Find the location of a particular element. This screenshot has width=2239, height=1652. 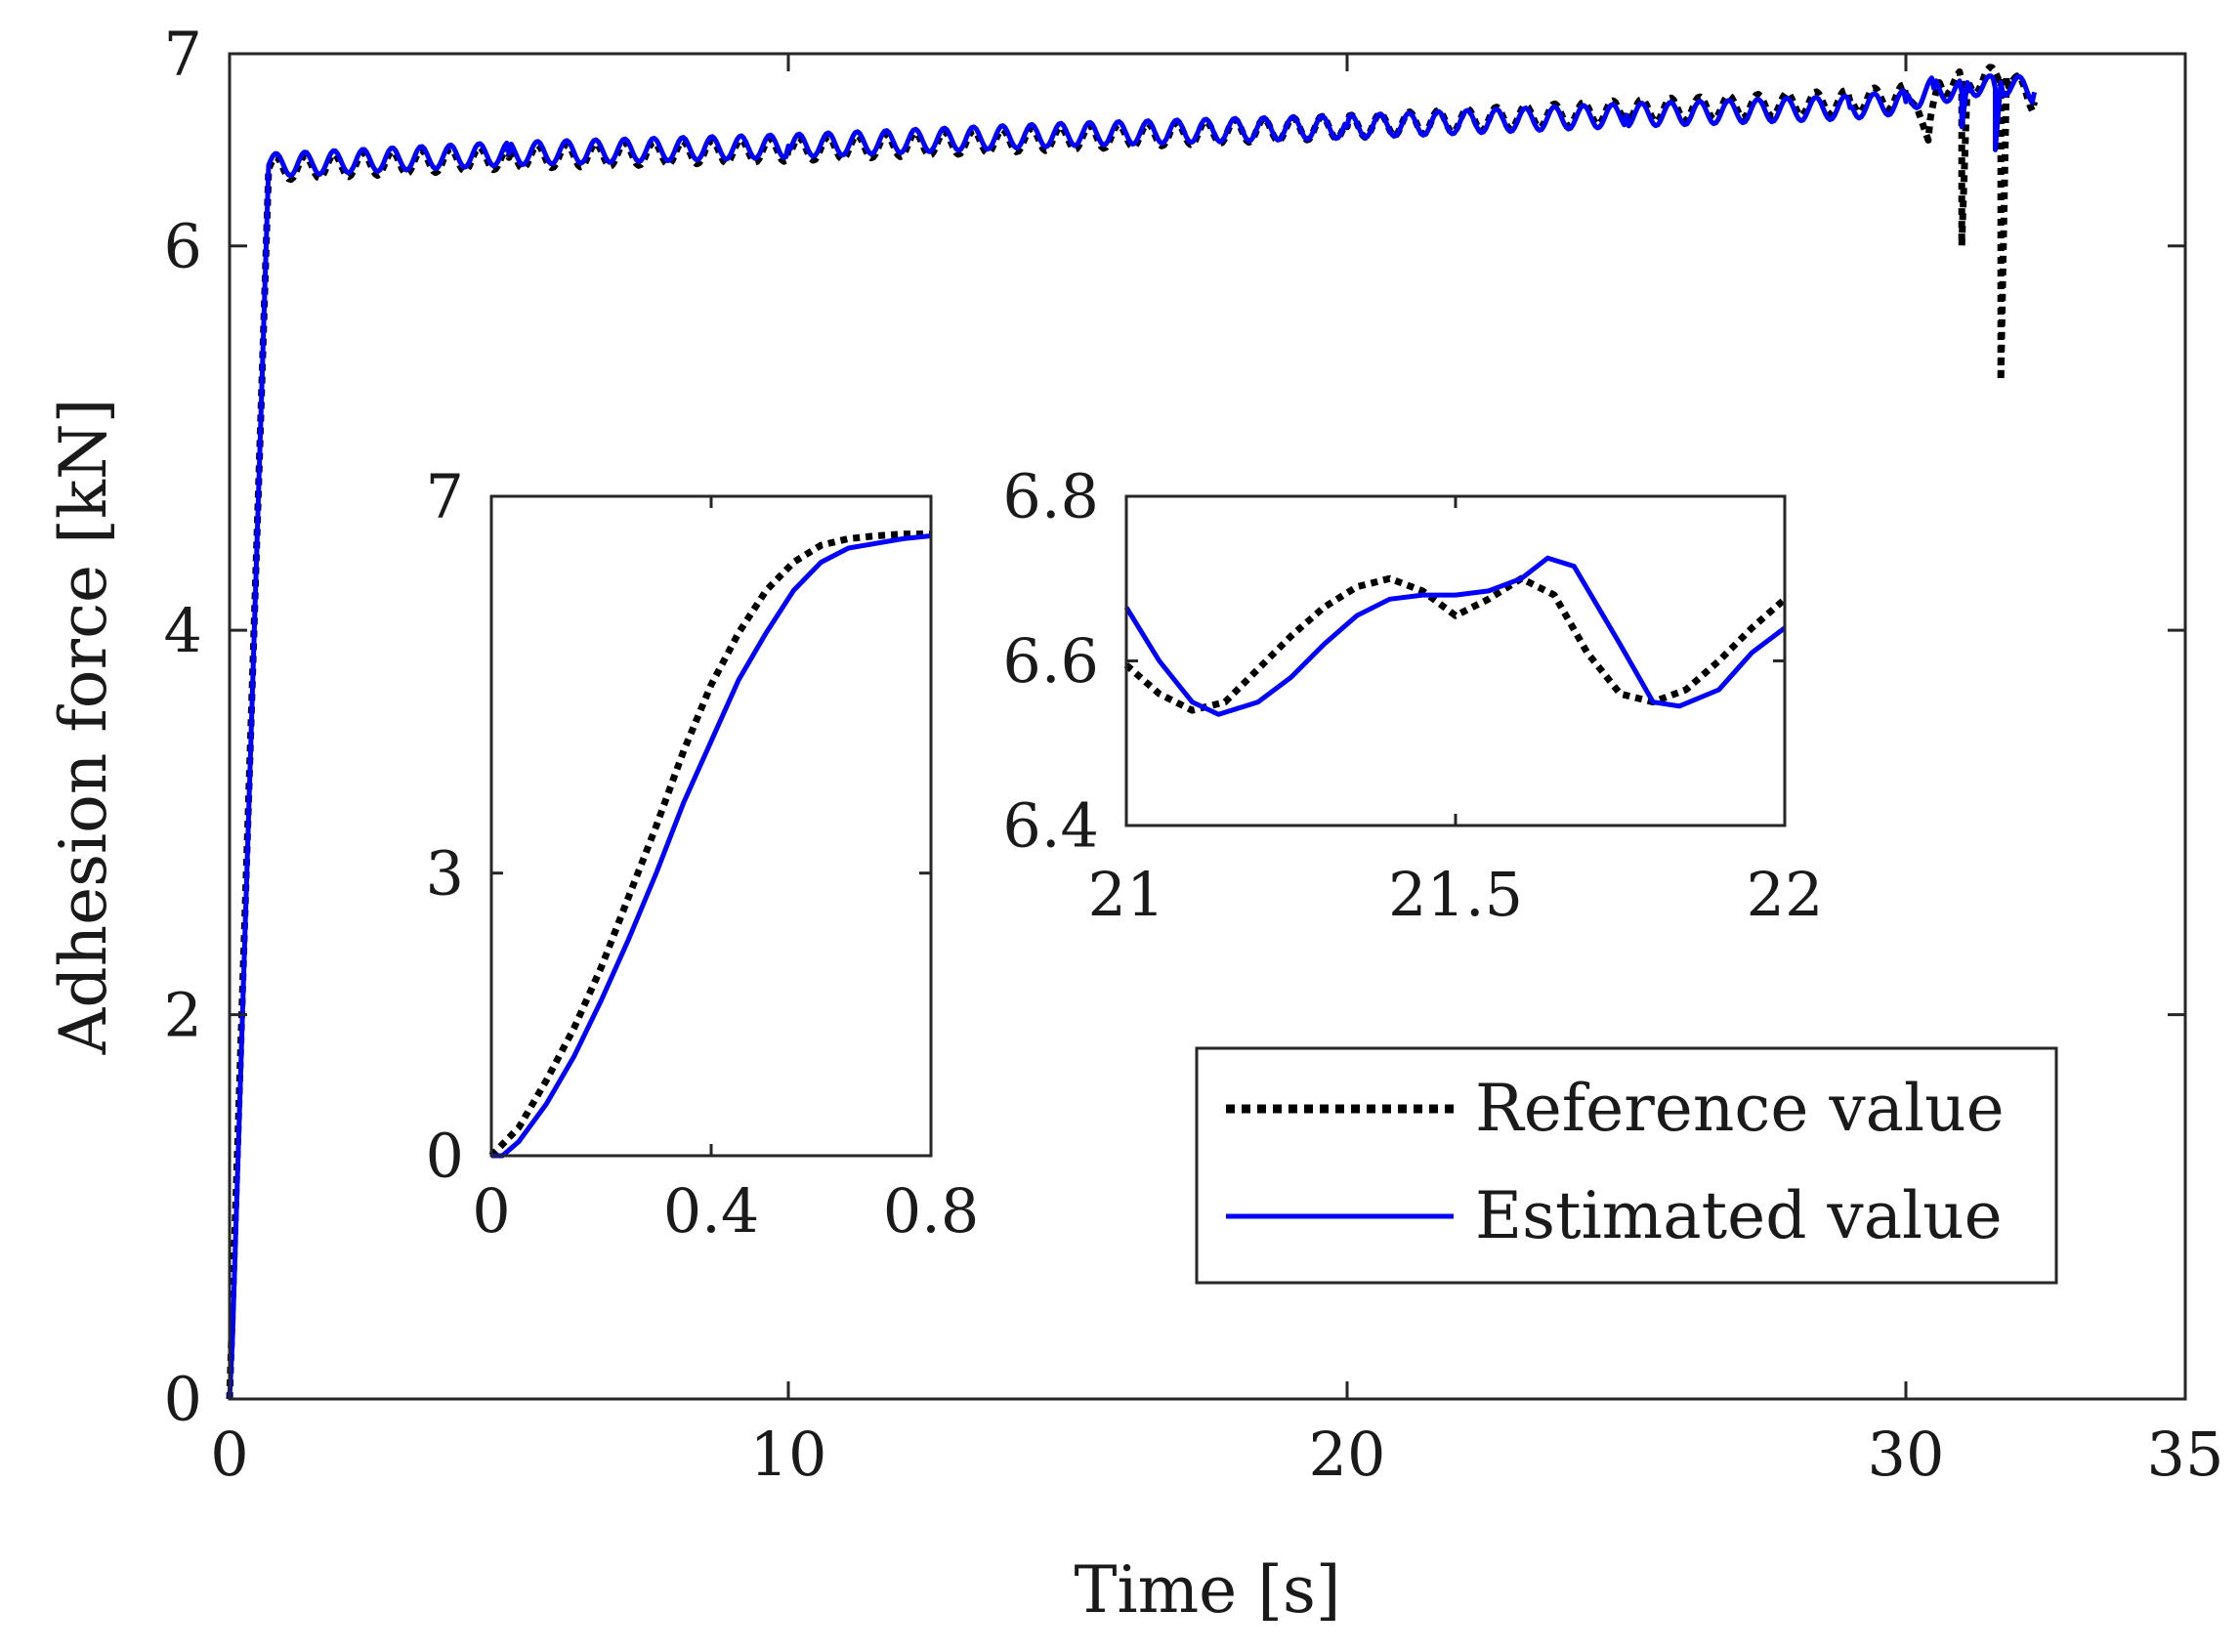

x-axis-label: Time [s] is located at coordinates (1207, 1590).